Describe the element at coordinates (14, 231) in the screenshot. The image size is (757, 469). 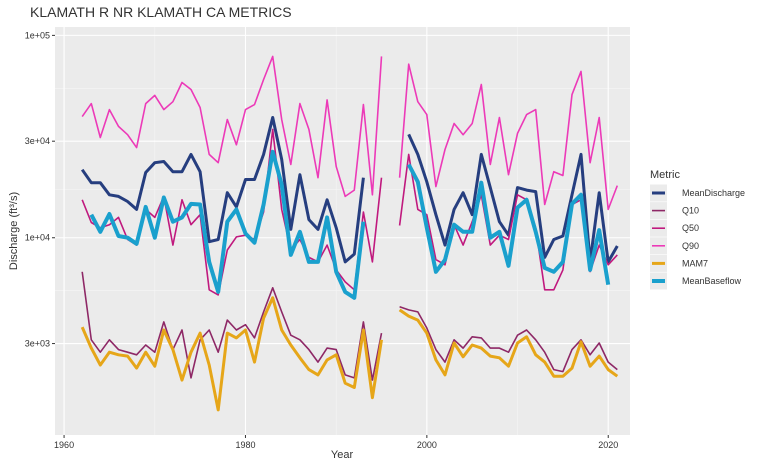
I see `y-axis-label: Discharge (ft³/s)` at that location.